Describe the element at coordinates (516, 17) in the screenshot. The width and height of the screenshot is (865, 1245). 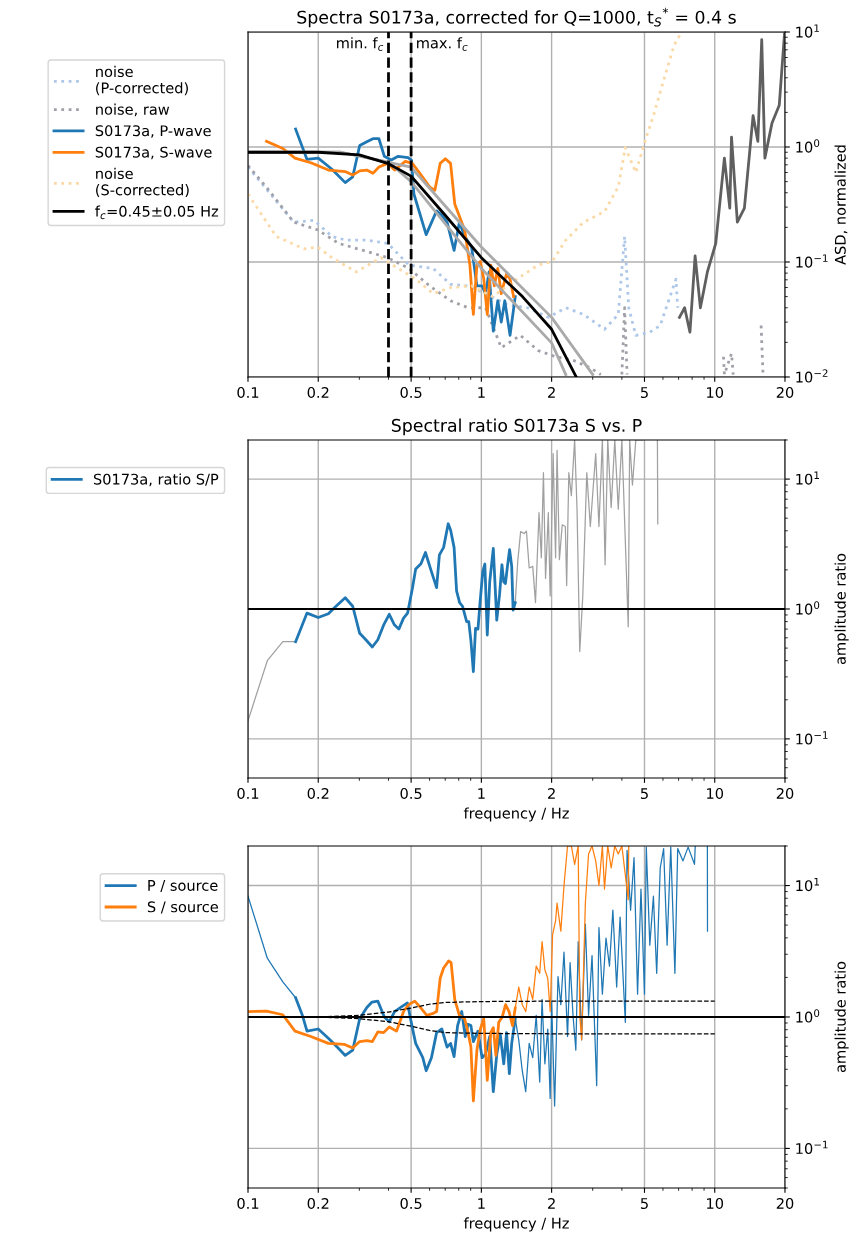
I see `chart-title: Spectra S0173a, corrected for Q=1000, t$_{S}$$^{*}$ = 0.4 s` at that location.